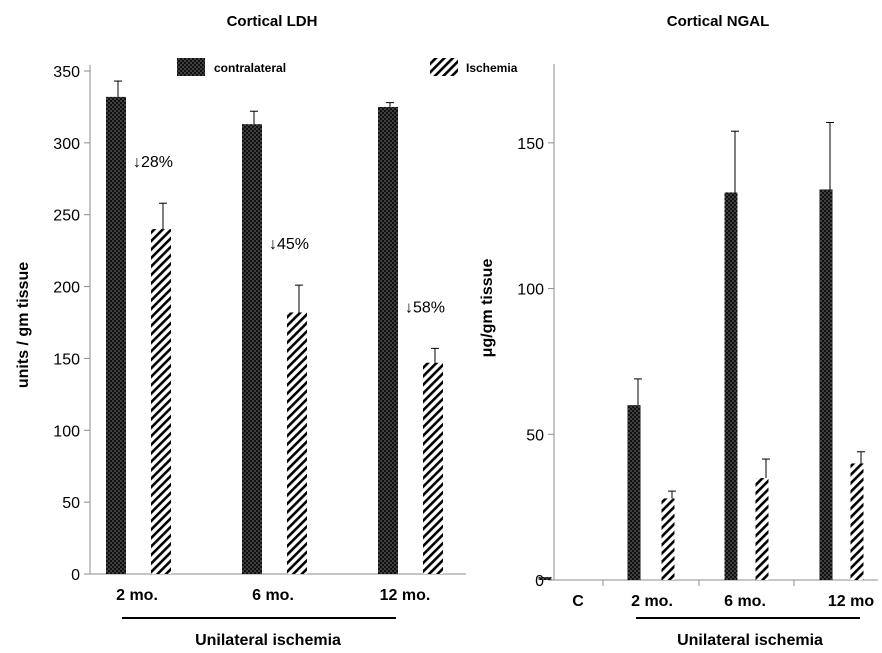  What do you see at coordinates (289, 244) in the screenshot?
I see `left-percent-annotation: ↓45%` at bounding box center [289, 244].